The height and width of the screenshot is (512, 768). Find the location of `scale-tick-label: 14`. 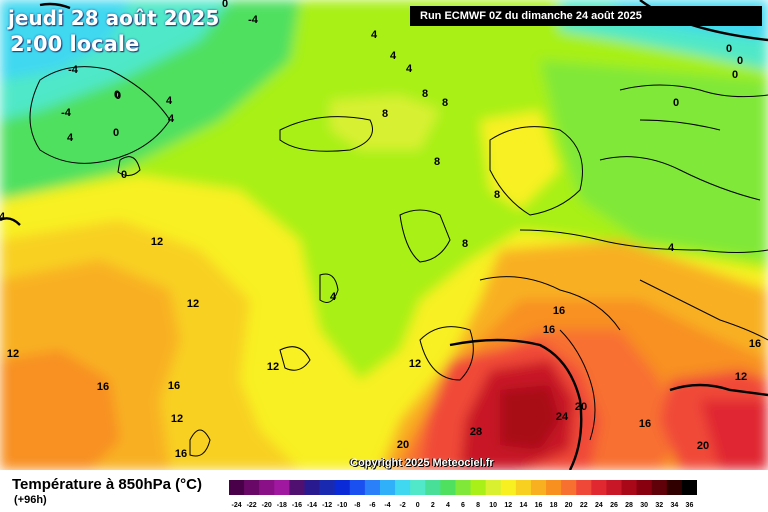

scale-tick-label: 14 is located at coordinates (523, 505).